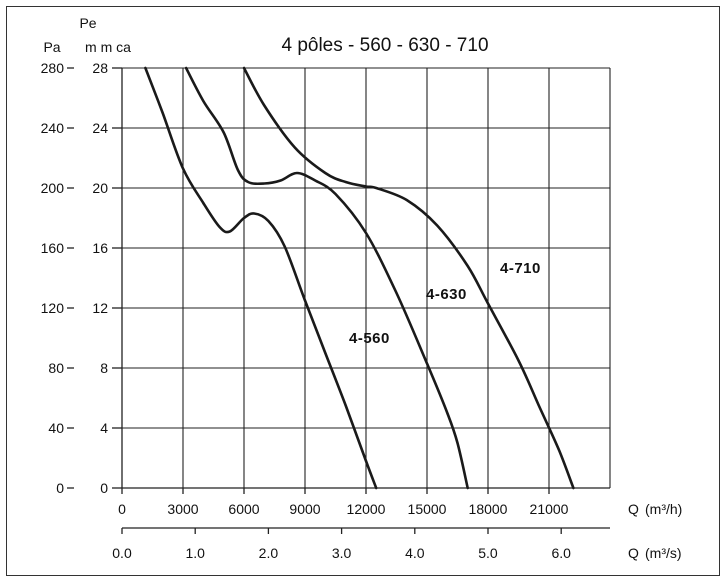  I want to click on y-secondary-unit-label-top: Pe, so click(87, 23).